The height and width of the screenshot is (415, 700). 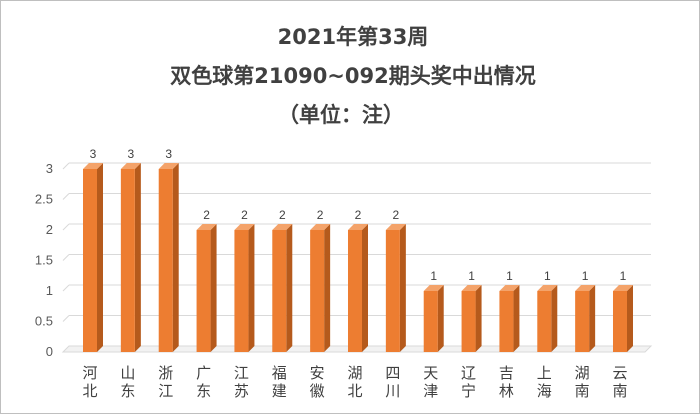 What do you see at coordinates (317, 373) in the screenshot?
I see `category-label-char: 安` at bounding box center [317, 373].